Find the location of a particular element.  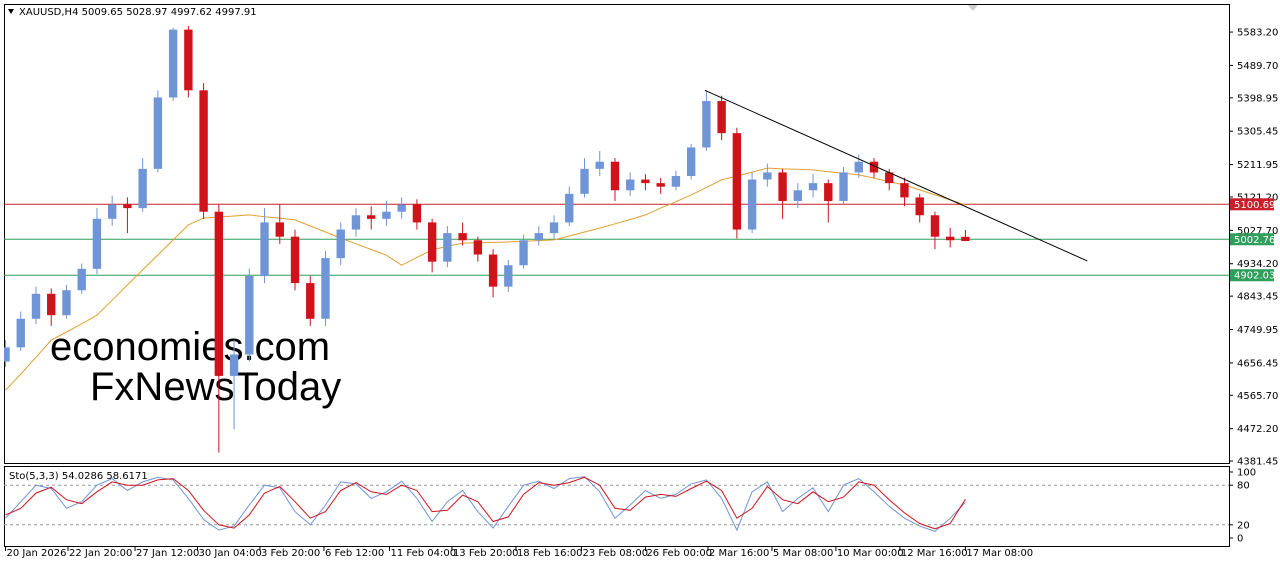

level-label: 5002.76 is located at coordinates (1254, 240).